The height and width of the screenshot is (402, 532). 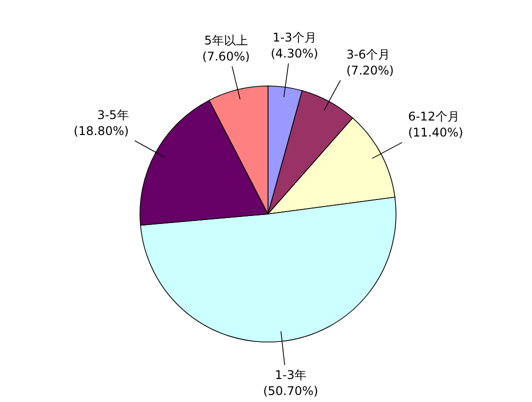 What do you see at coordinates (436, 132) in the screenshot?
I see `data-label: (11.40%)` at bounding box center [436, 132].